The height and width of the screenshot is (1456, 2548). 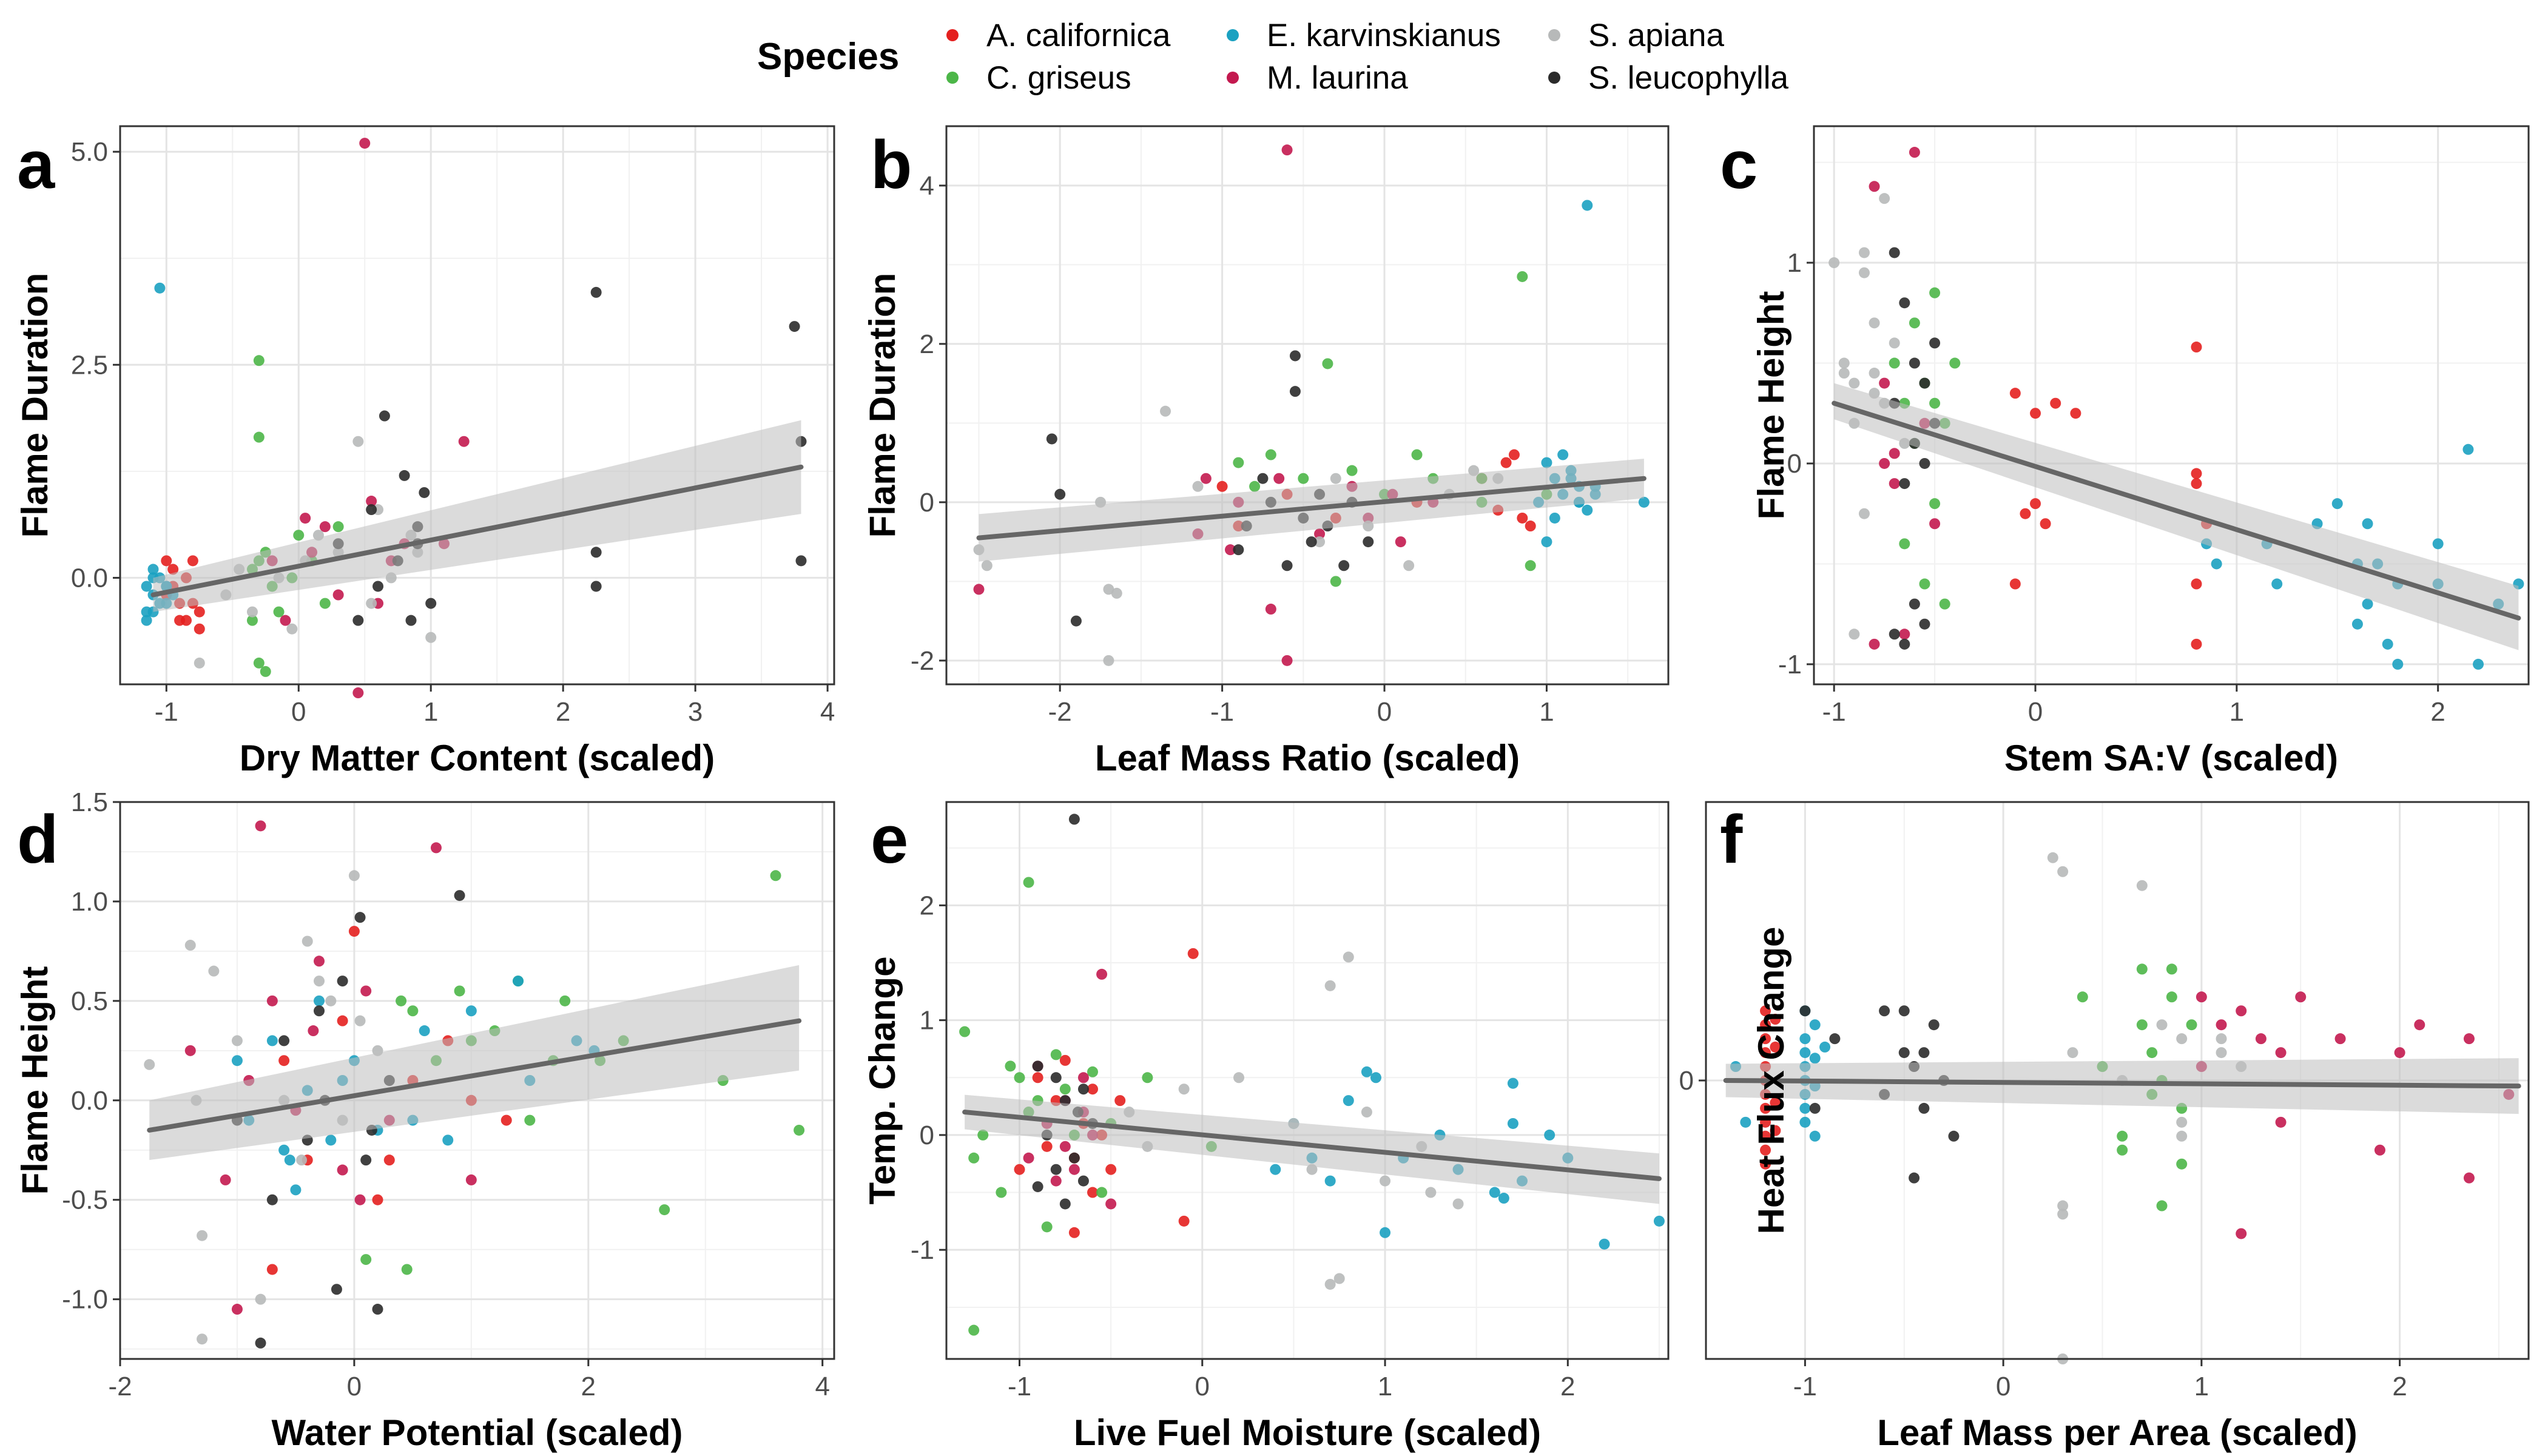 What do you see at coordinates (474, 1075) in the screenshot?
I see `regression-line` at bounding box center [474, 1075].